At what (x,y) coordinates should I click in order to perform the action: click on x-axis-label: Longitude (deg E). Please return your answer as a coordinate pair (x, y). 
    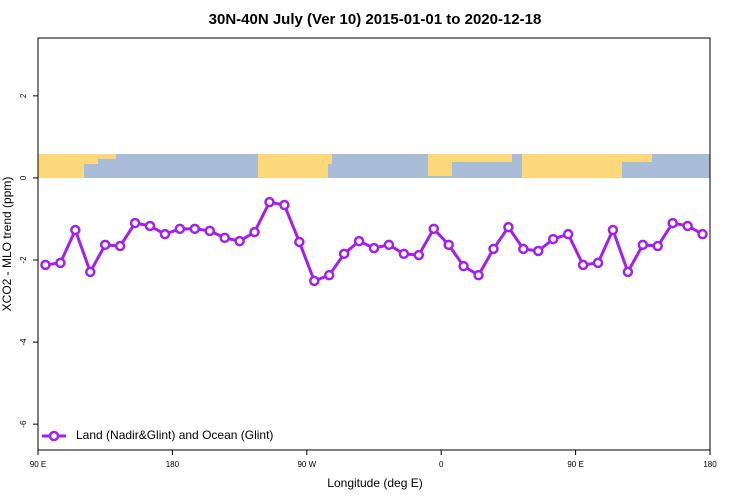
    Looking at the image, I should click on (374, 483).